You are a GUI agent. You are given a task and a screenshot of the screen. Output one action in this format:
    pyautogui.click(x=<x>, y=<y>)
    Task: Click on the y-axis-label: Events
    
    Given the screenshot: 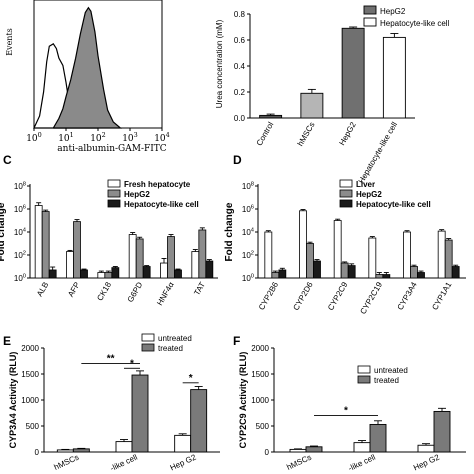 What is the action you would take?
    pyautogui.click(x=9, y=42)
    